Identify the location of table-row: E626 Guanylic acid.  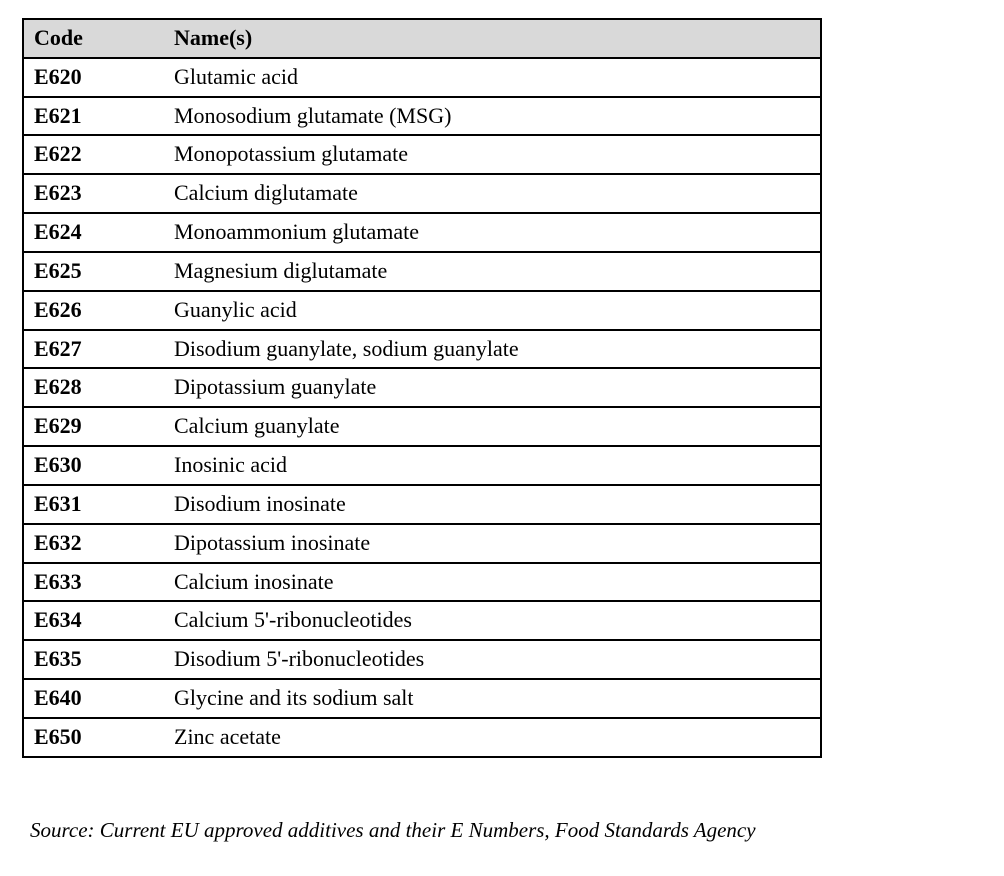
(422, 310).